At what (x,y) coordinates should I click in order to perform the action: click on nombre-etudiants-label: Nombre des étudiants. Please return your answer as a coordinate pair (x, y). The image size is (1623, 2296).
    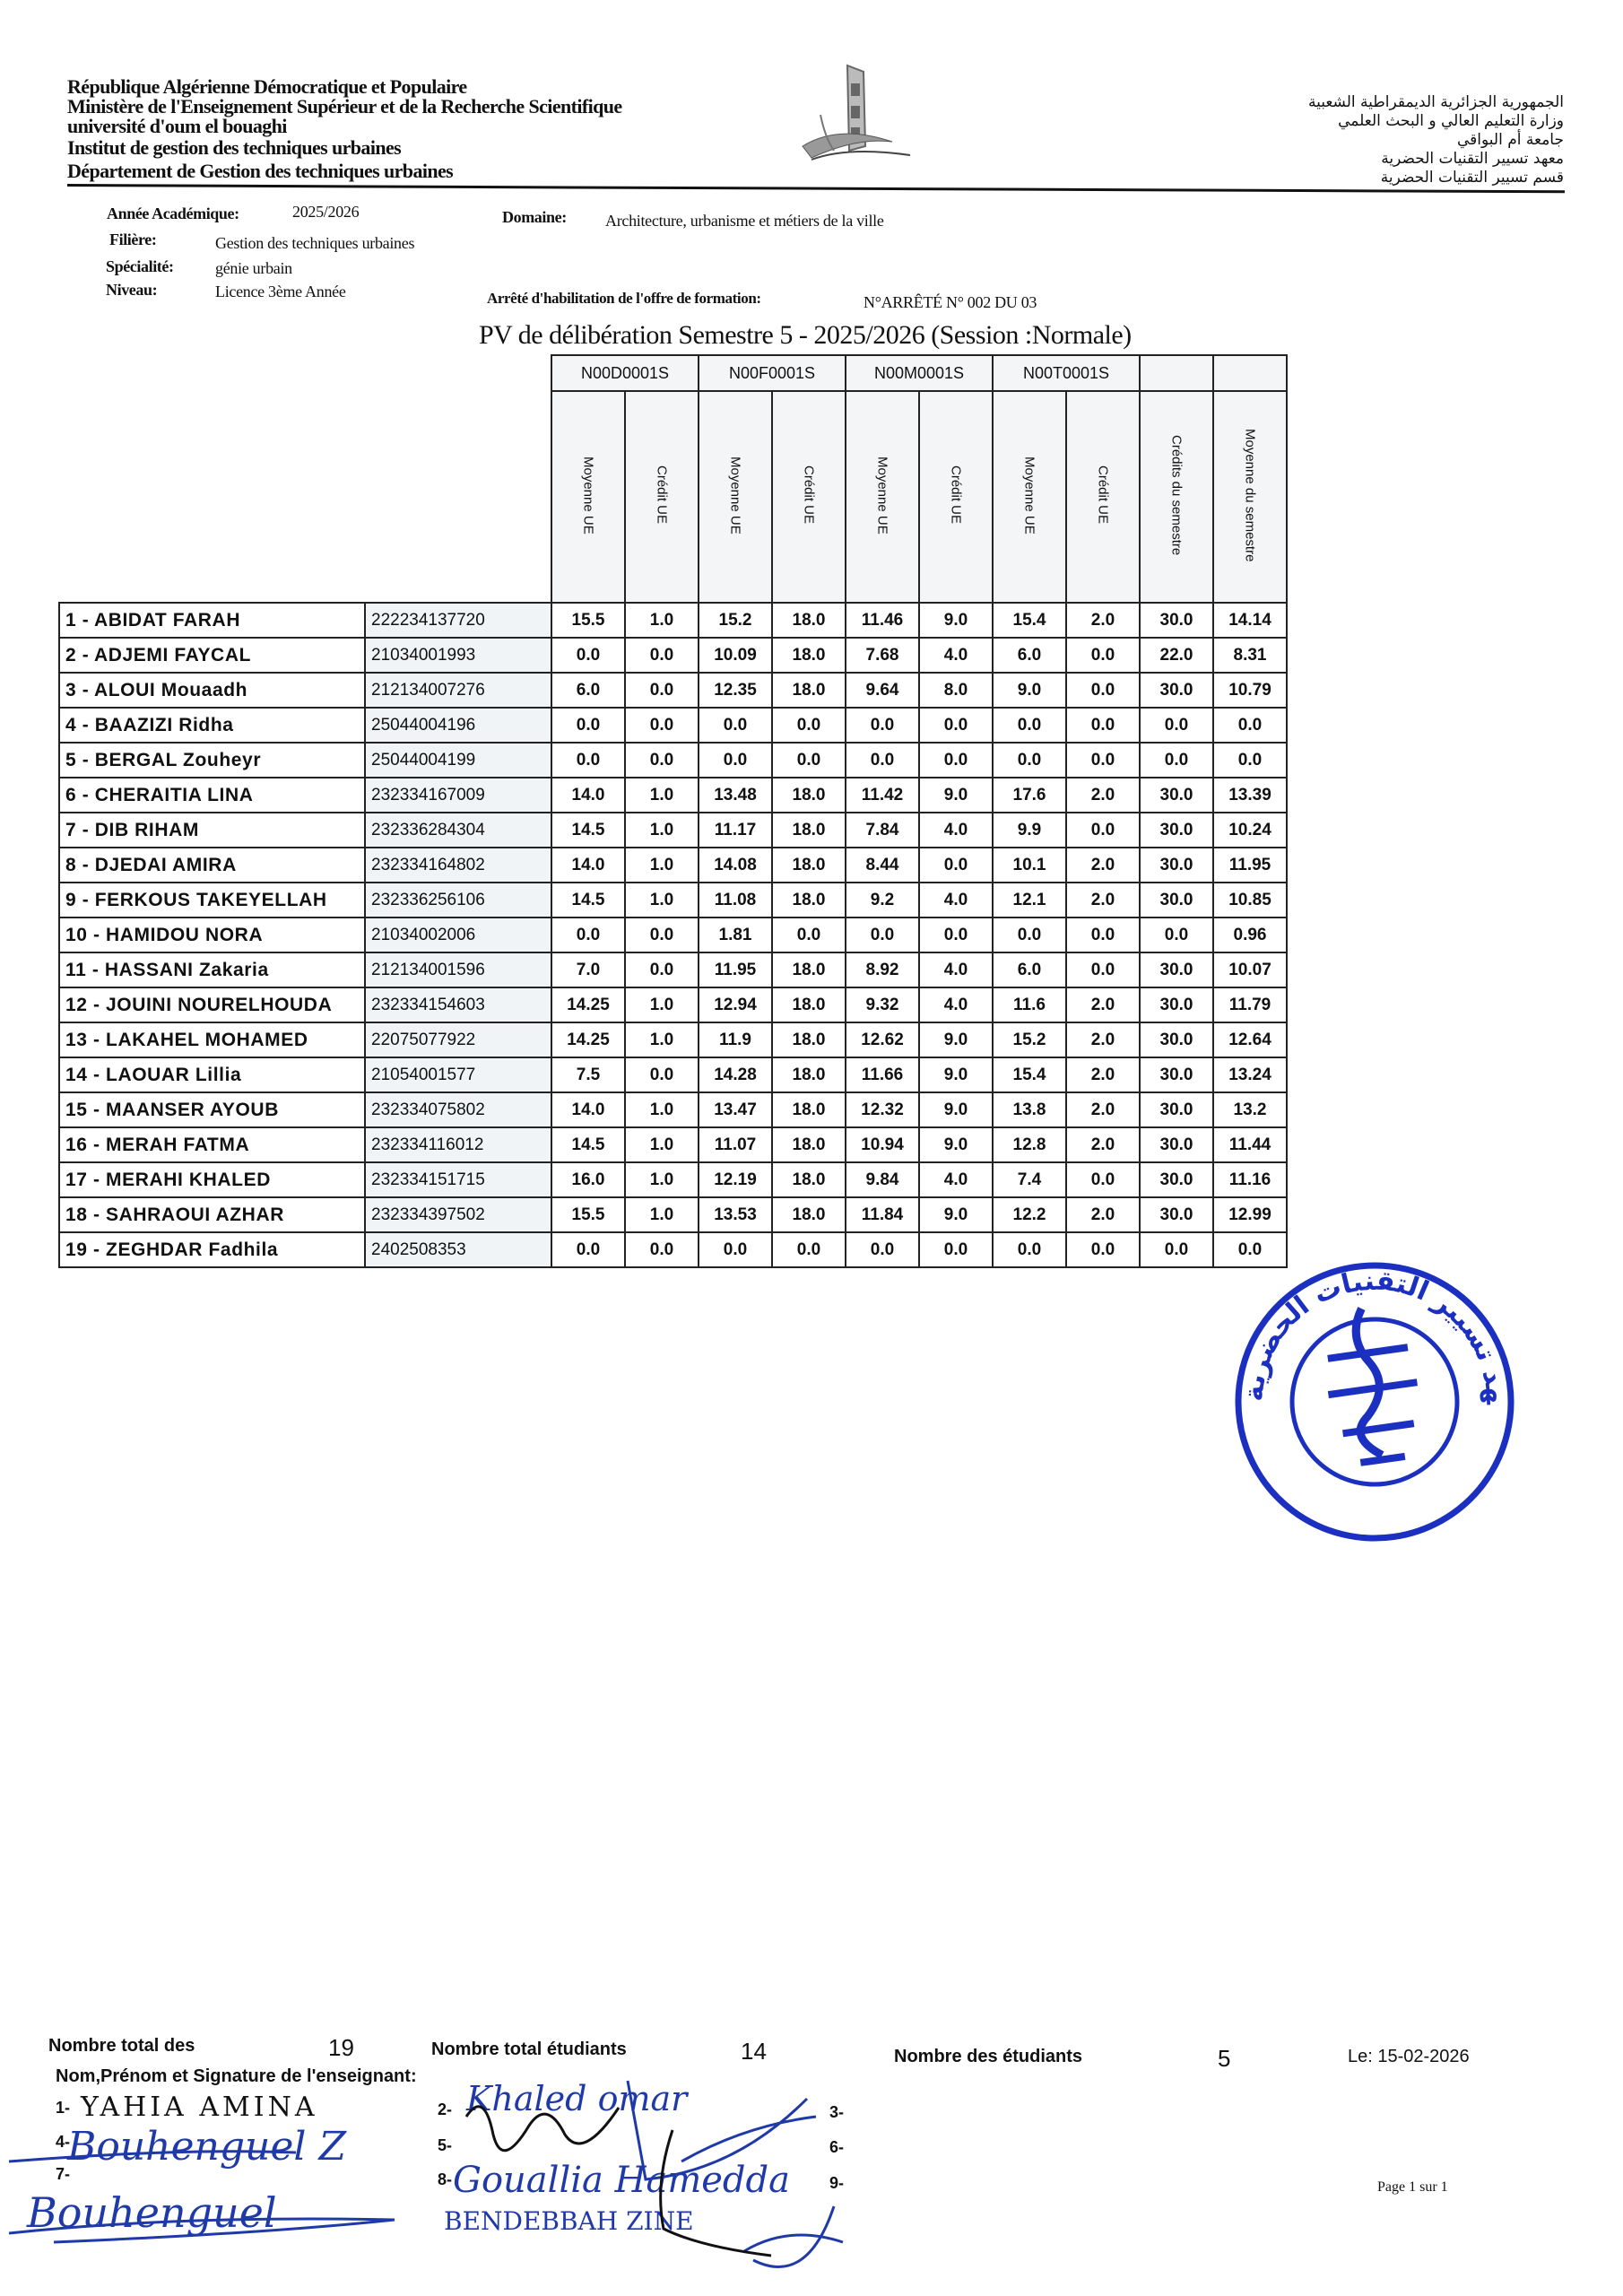
    Looking at the image, I should click on (989, 2056).